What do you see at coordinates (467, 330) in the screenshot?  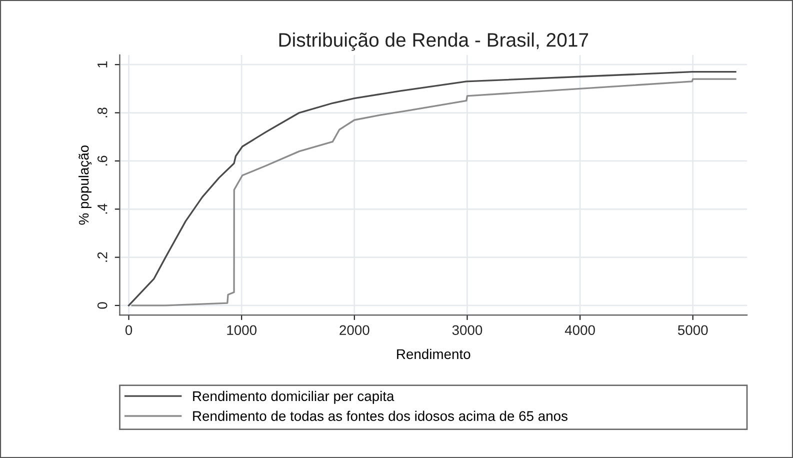 I see `x-tick-label: 3000` at bounding box center [467, 330].